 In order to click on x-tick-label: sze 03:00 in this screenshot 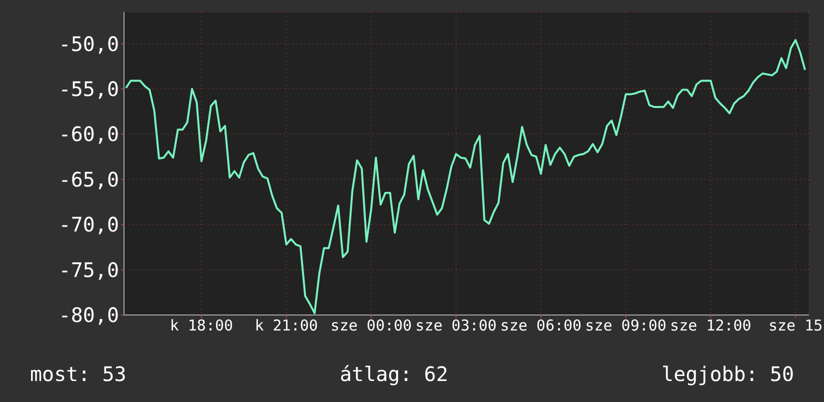, I will do `click(456, 325)`.